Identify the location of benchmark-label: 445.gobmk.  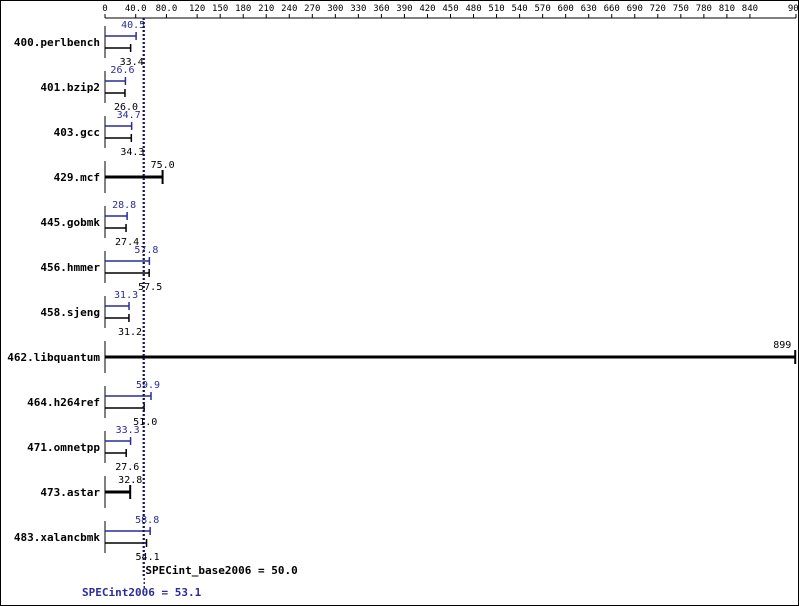
(70, 222).